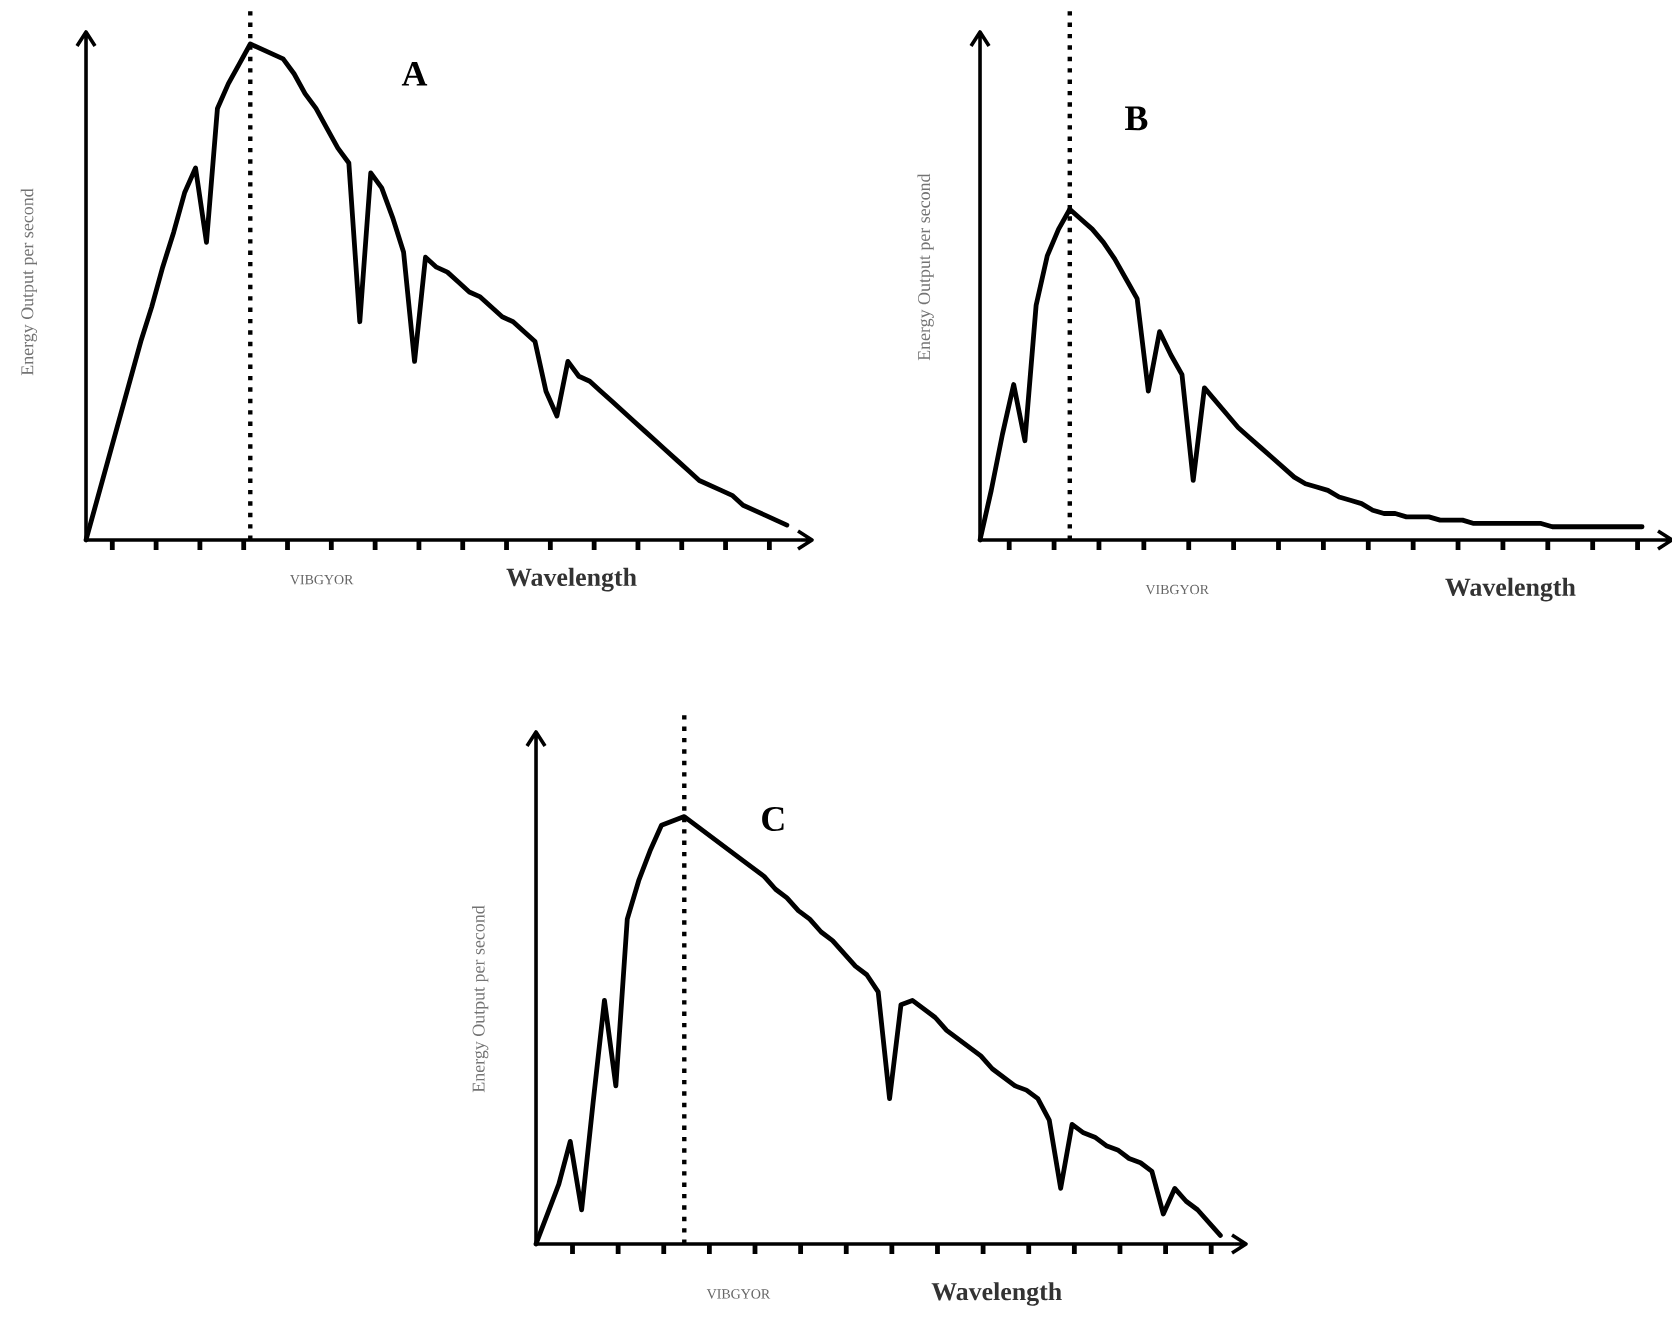 Image resolution: width=1672 pixels, height=1320 pixels. What do you see at coordinates (414, 73) in the screenshot?
I see `chart-title: A` at bounding box center [414, 73].